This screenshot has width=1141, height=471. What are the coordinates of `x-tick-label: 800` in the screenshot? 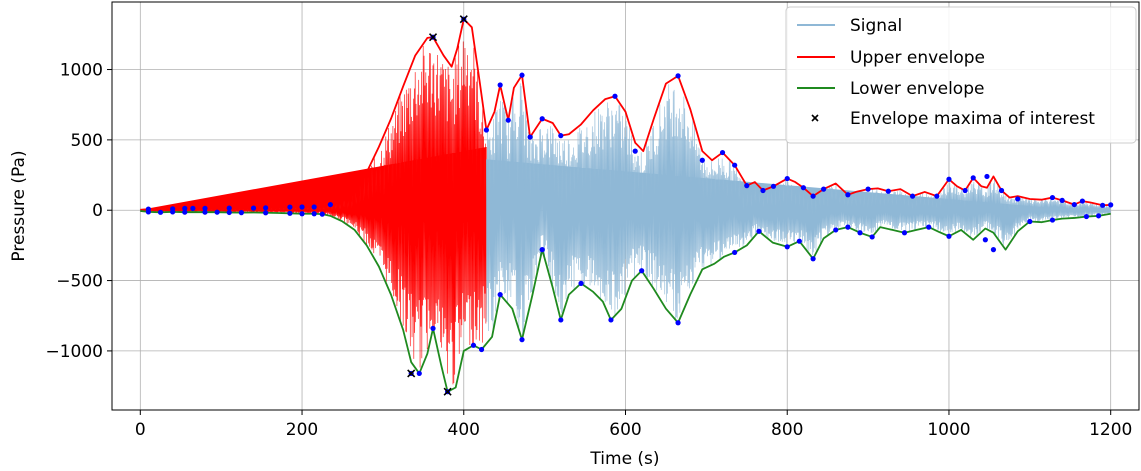 It's located at (787, 430).